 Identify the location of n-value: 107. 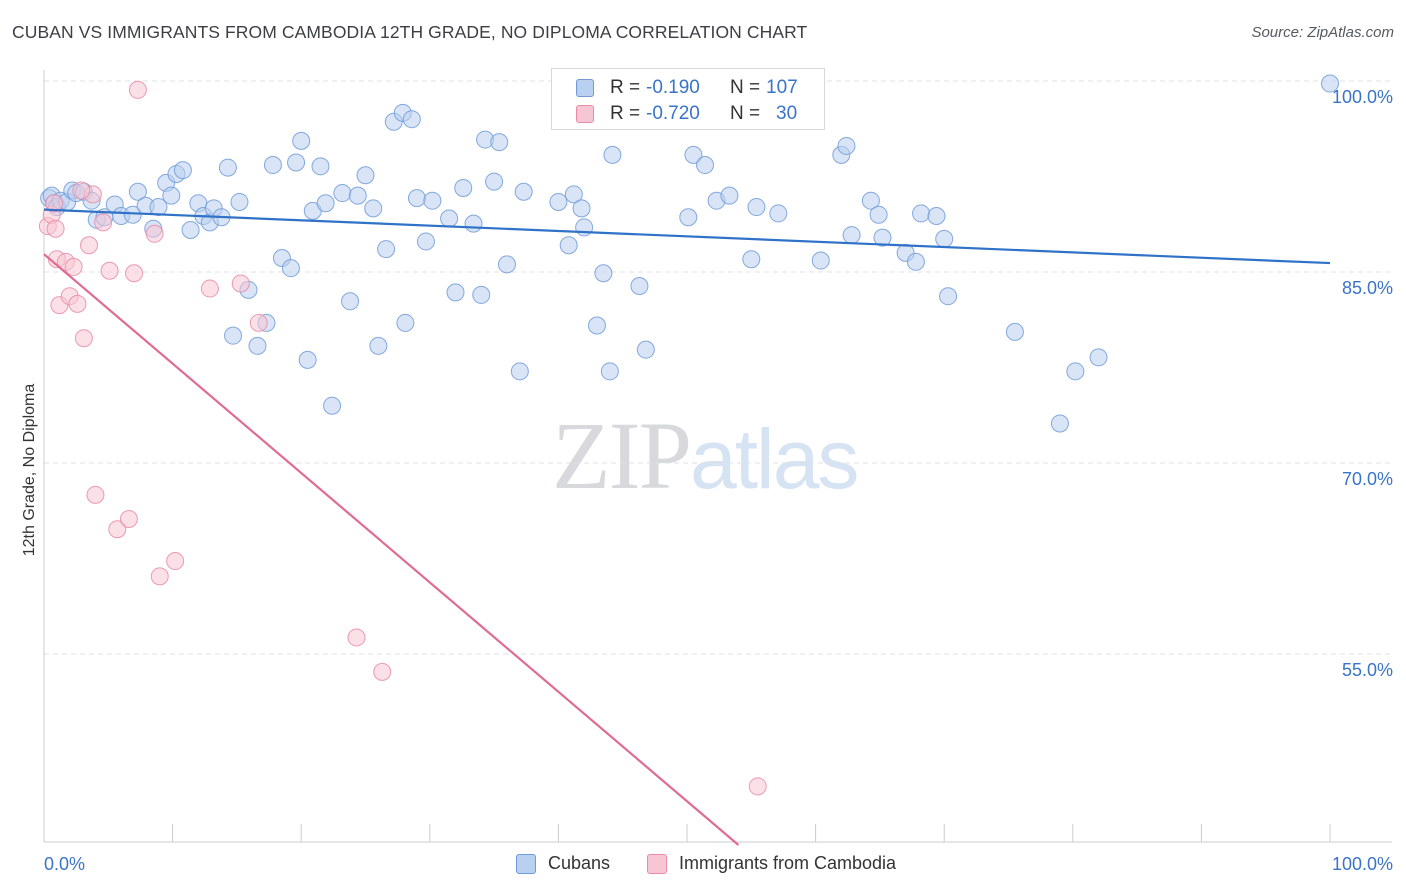
(782, 87).